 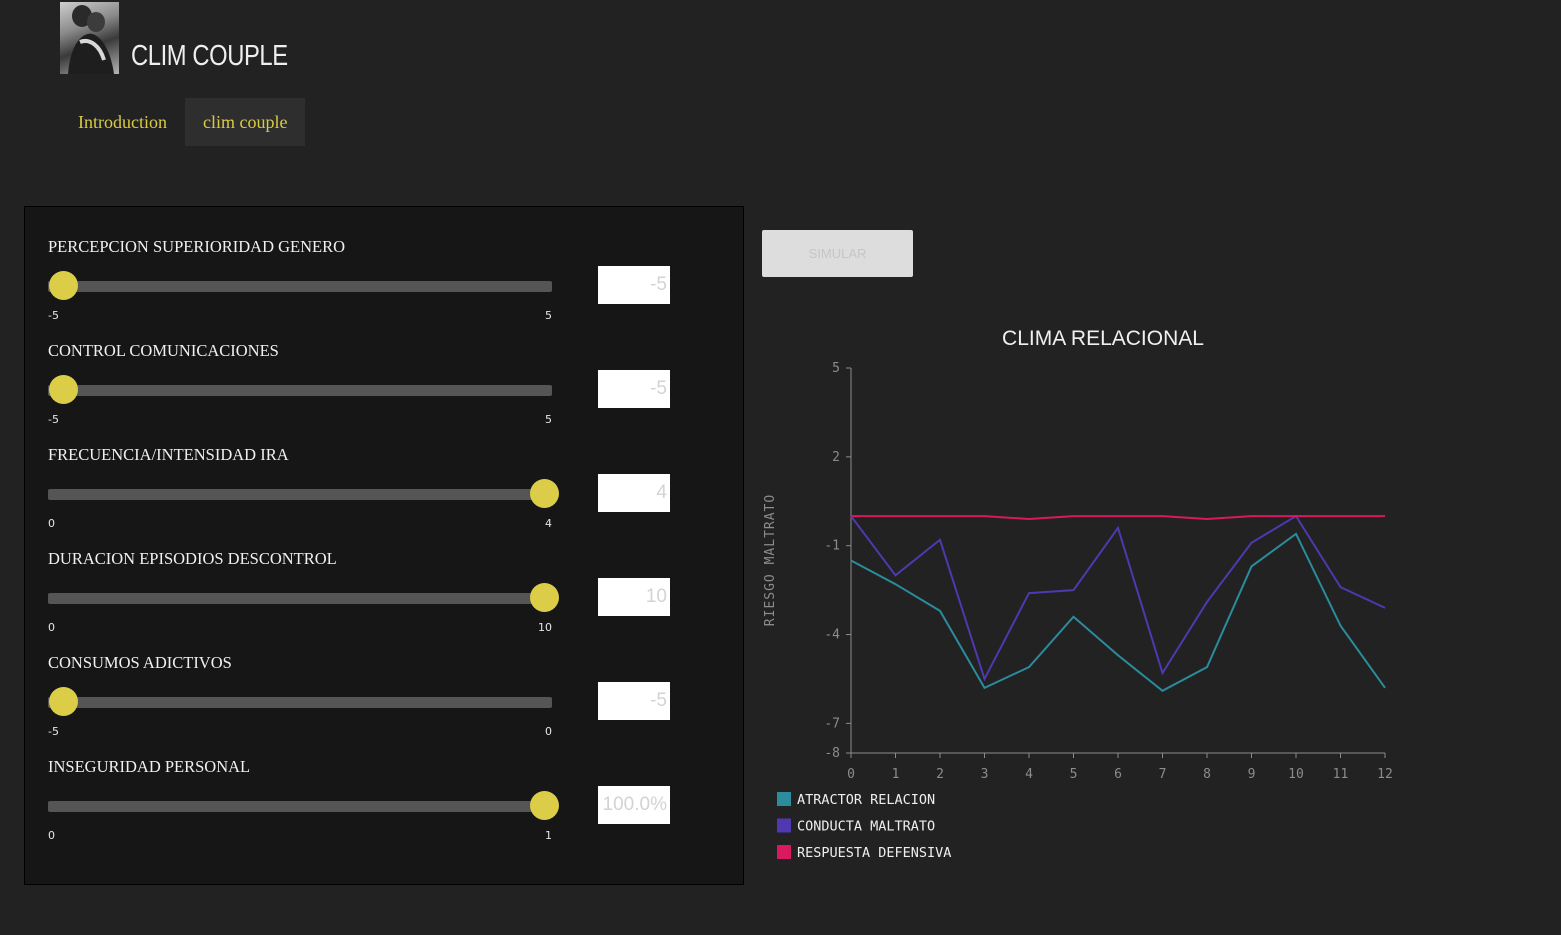 I want to click on slider-control: DURACION EPISODIOS DESCONTROL 0 10, so click(x=388, y=576).